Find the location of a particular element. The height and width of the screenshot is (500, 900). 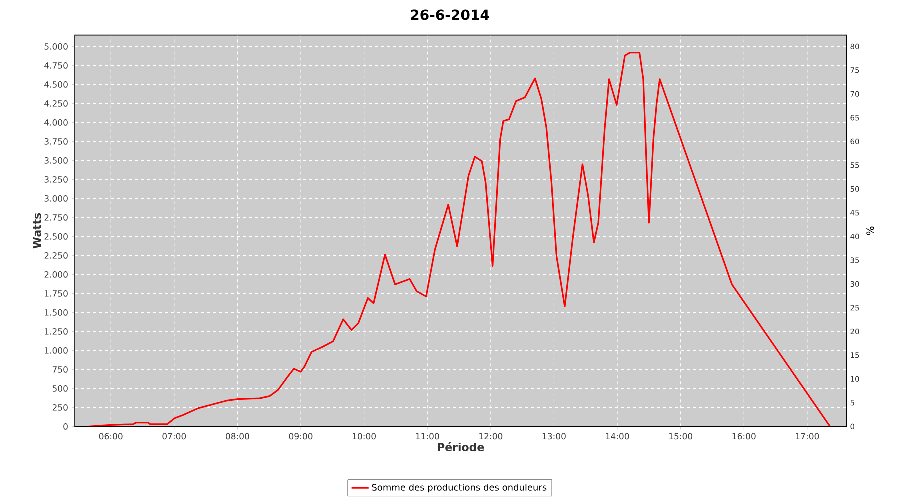

y-tick-label: 4.750 is located at coordinates (56, 65).